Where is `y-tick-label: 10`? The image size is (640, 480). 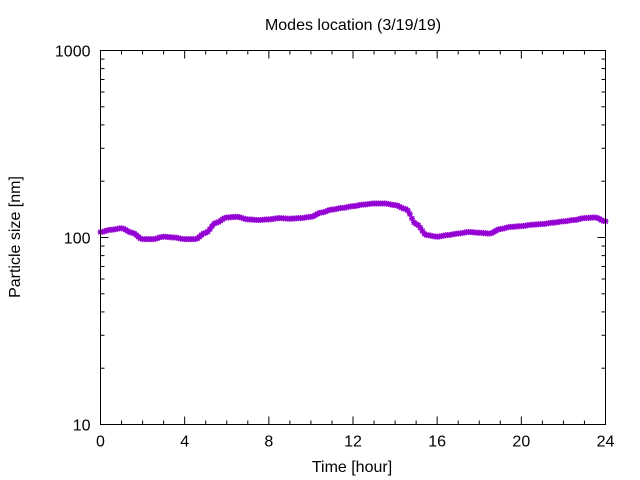
y-tick-label: 10 is located at coordinates (82, 426).